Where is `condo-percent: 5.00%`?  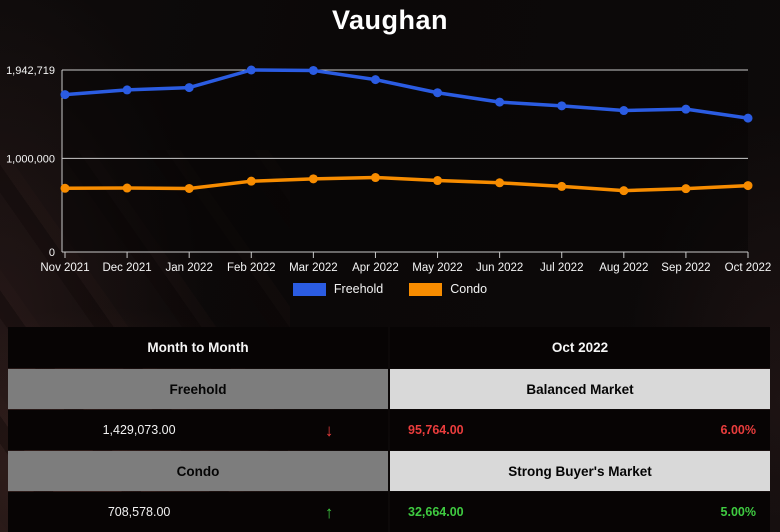
condo-percent: 5.00% is located at coordinates (738, 512).